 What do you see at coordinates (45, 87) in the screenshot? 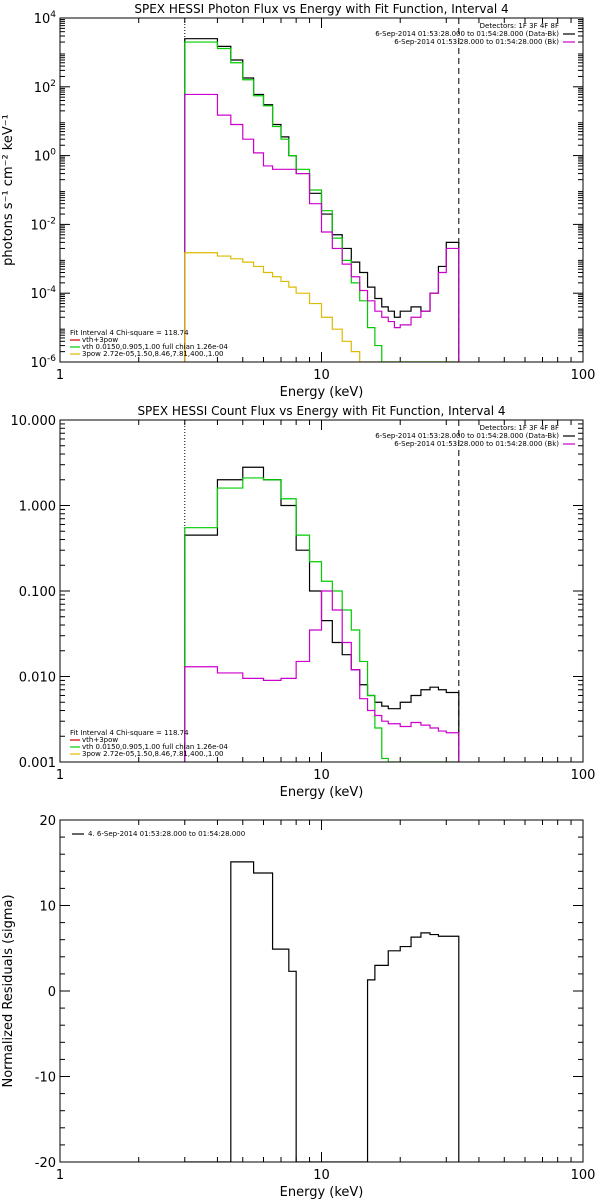
I see `y-tick-label: 10²` at bounding box center [45, 87].